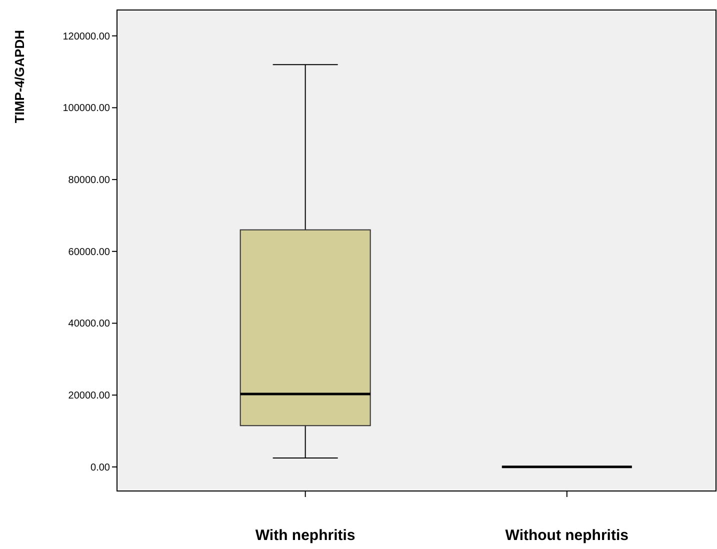 The height and width of the screenshot is (549, 717). What do you see at coordinates (89, 252) in the screenshot?
I see `y-tick-label: 60000.00` at bounding box center [89, 252].